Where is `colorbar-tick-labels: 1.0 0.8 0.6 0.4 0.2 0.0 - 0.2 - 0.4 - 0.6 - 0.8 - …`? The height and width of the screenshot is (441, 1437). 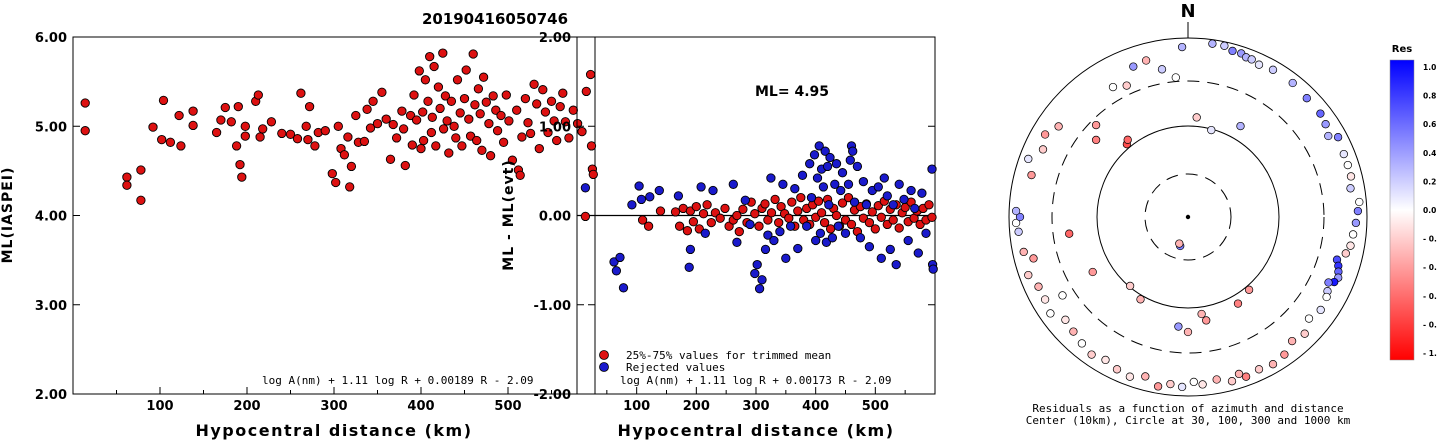
colorbar-tick-labels: 1.0 0.8 0.6 0.4 0.2 0.0 - 0.2 - 0.4 - 0.6 - 0.8 - … is located at coordinates (1430, 210).